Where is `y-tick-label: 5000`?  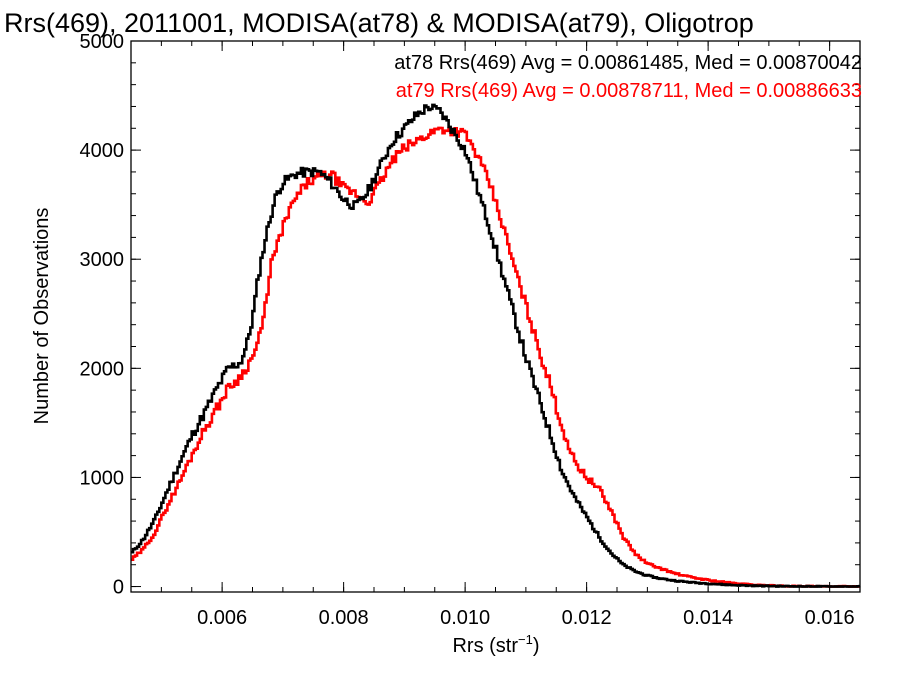
y-tick-label: 5000 is located at coordinates (102, 42).